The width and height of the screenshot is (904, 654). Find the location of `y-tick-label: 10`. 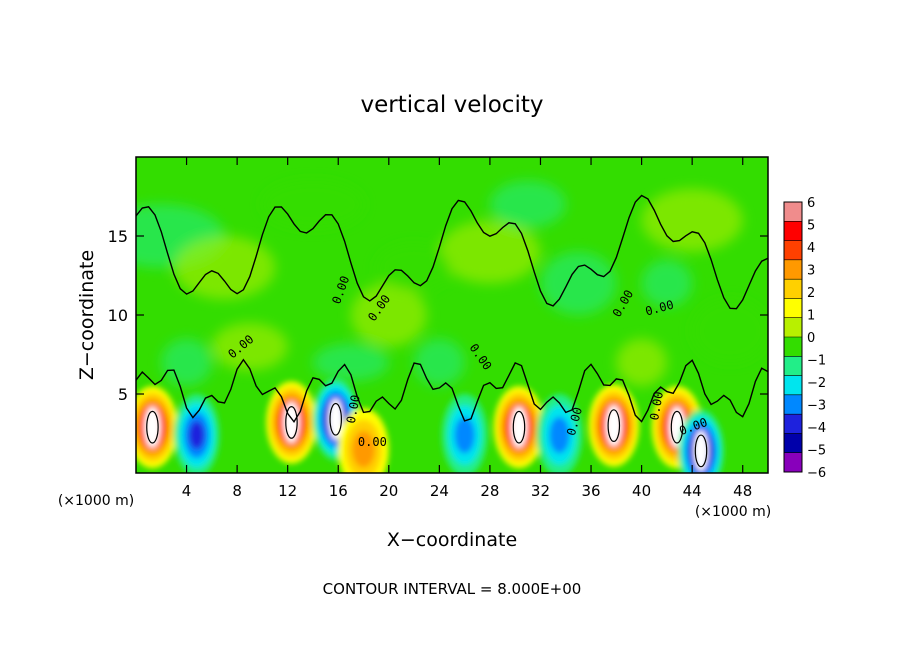

y-tick-label: 10 is located at coordinates (118, 315).